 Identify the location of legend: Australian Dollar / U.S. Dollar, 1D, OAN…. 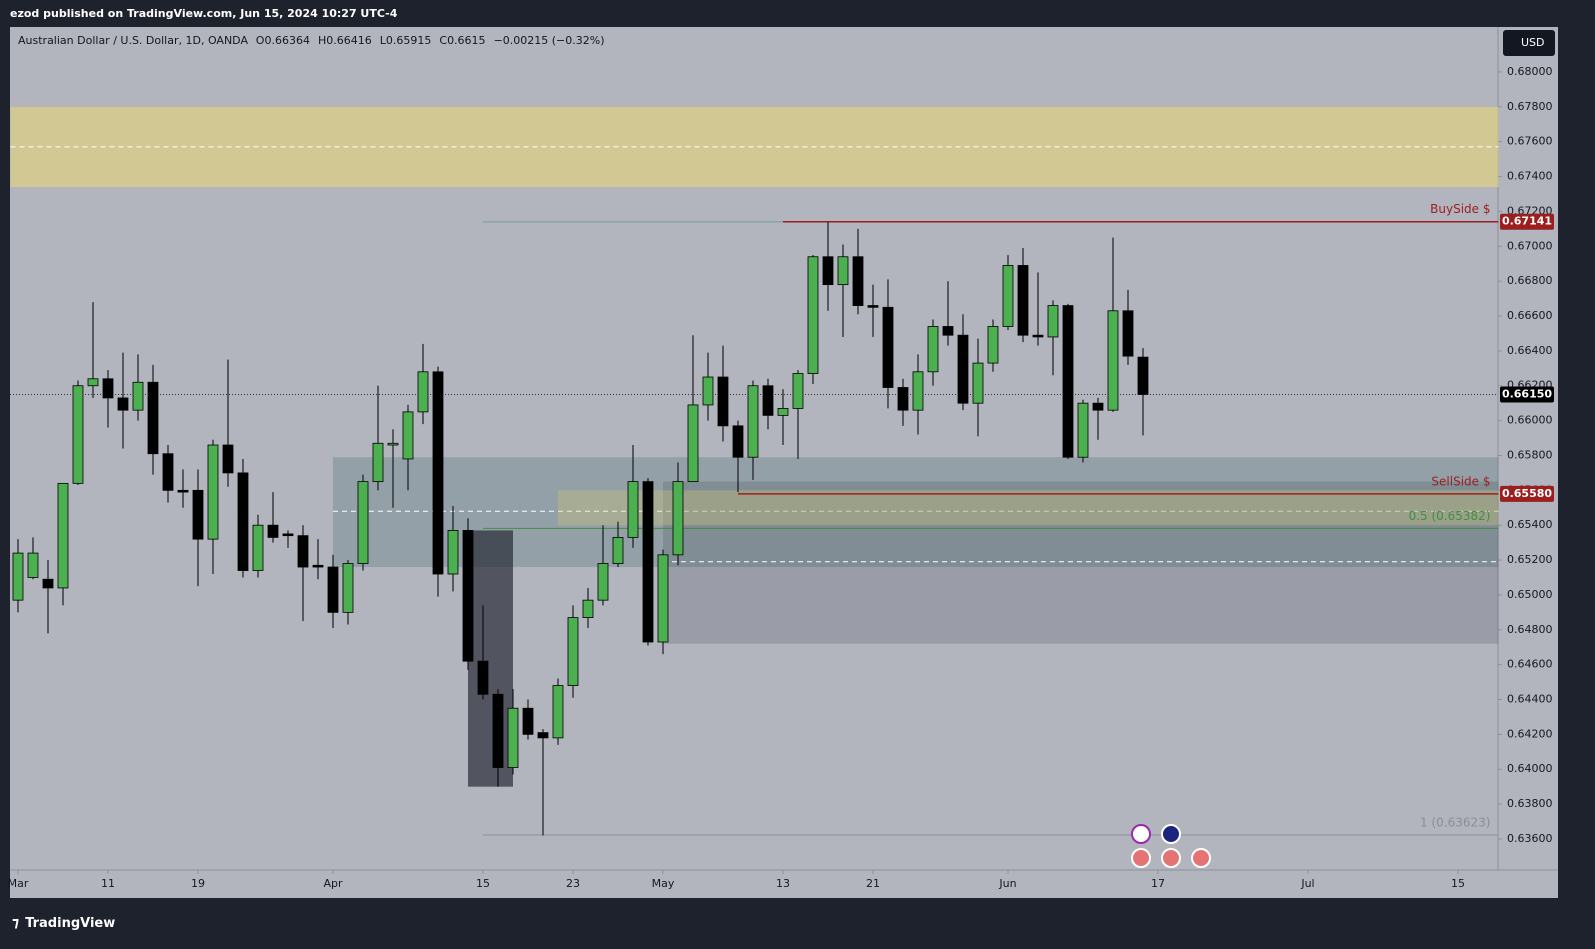
(311, 40).